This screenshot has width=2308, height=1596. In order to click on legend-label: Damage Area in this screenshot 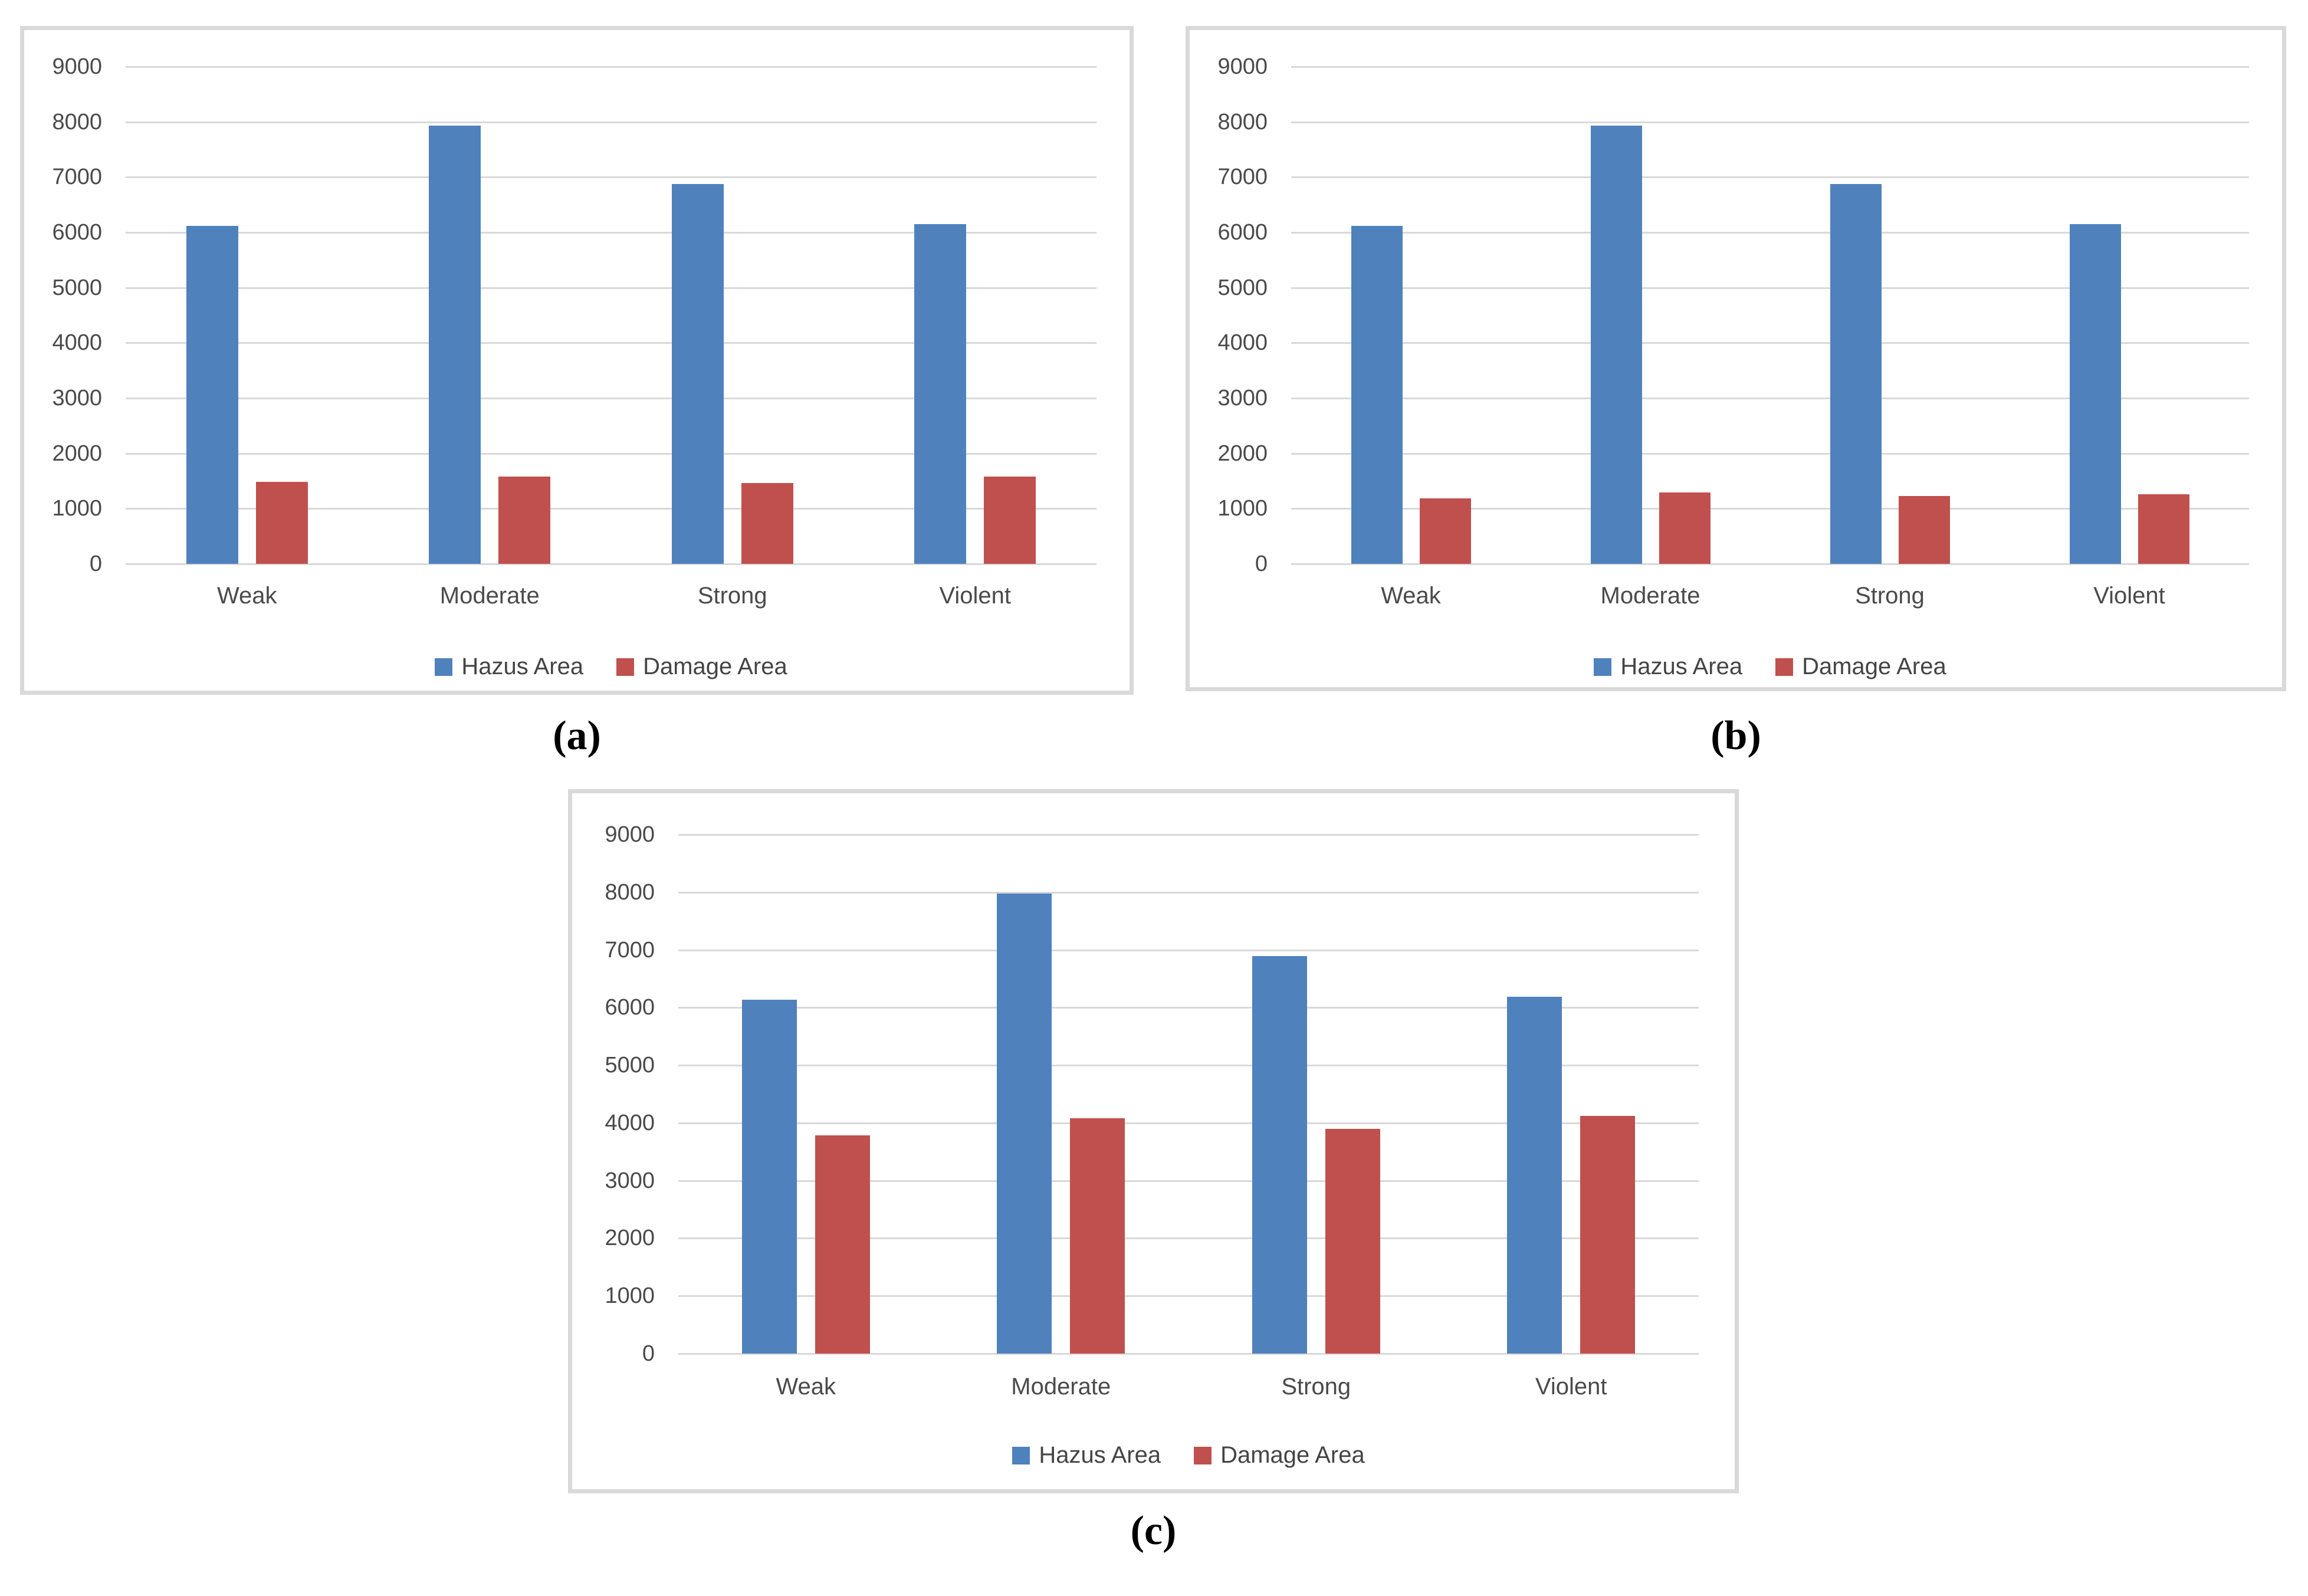, I will do `click(1874, 666)`.